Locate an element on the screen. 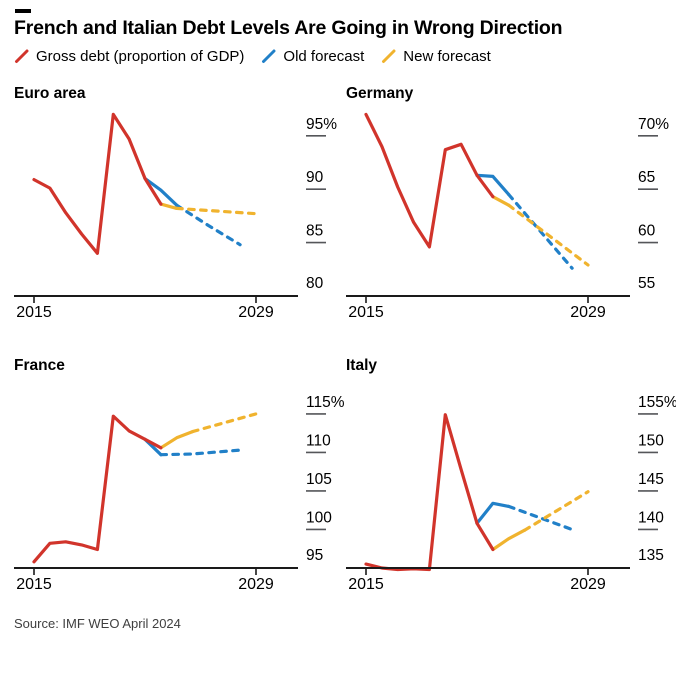  source-note: Source: IMF WEO April 2024 is located at coordinates (97, 623).